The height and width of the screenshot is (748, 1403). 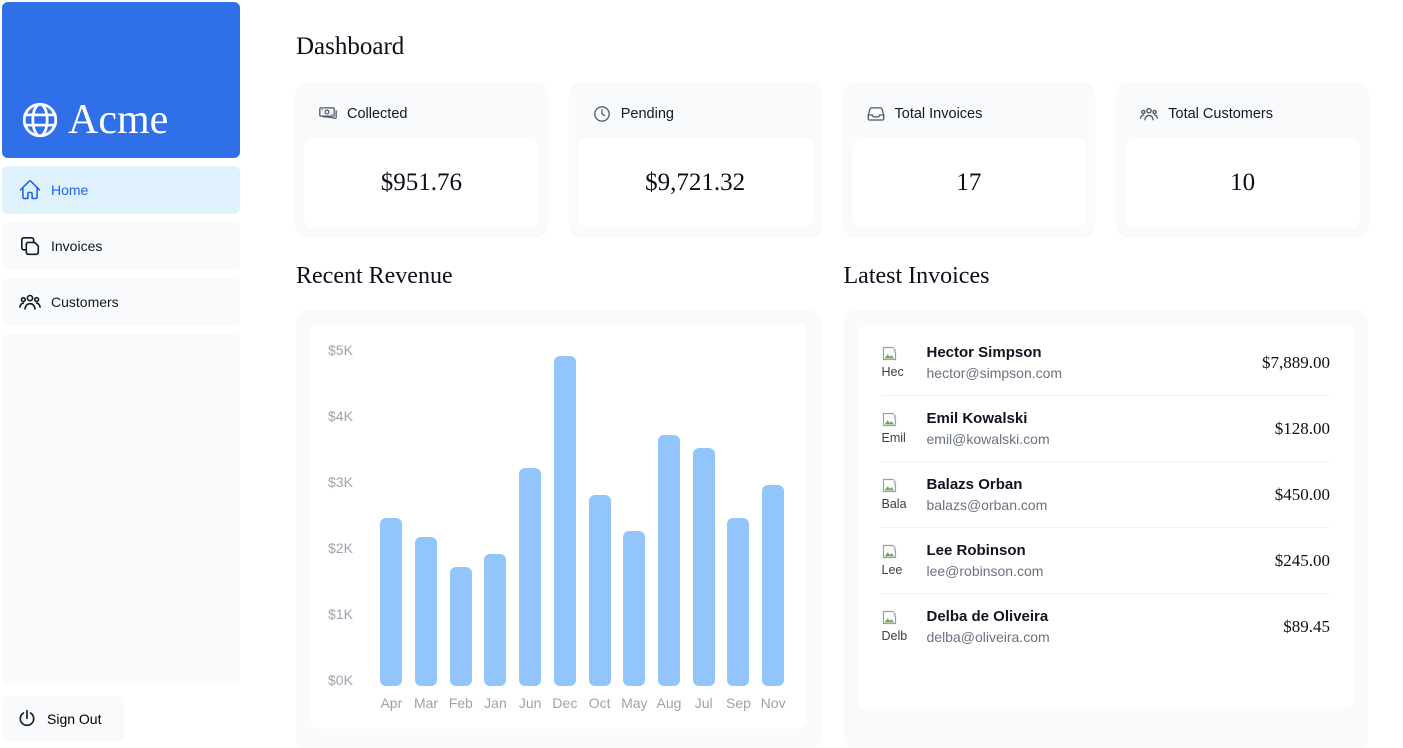 What do you see at coordinates (40, 120) in the screenshot?
I see `globe-icon` at bounding box center [40, 120].